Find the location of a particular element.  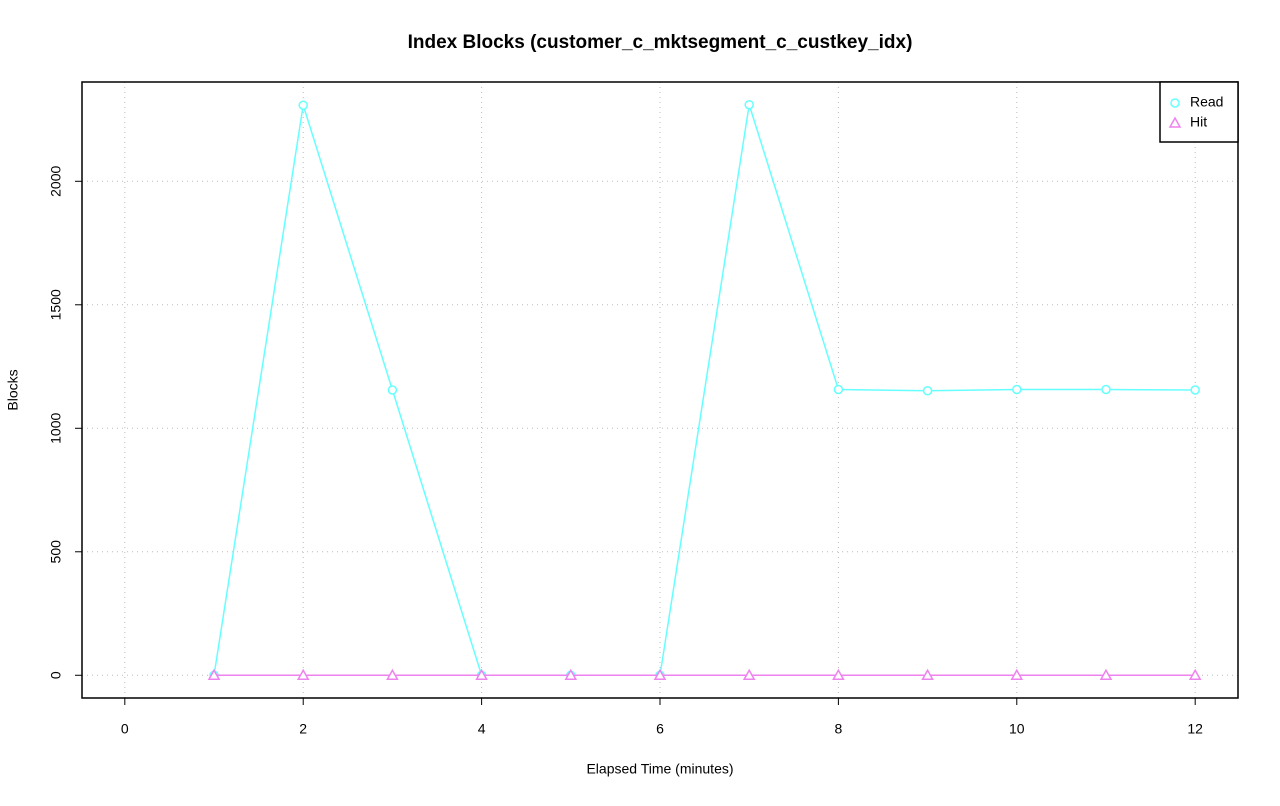

legend-label: Read is located at coordinates (1206, 102).